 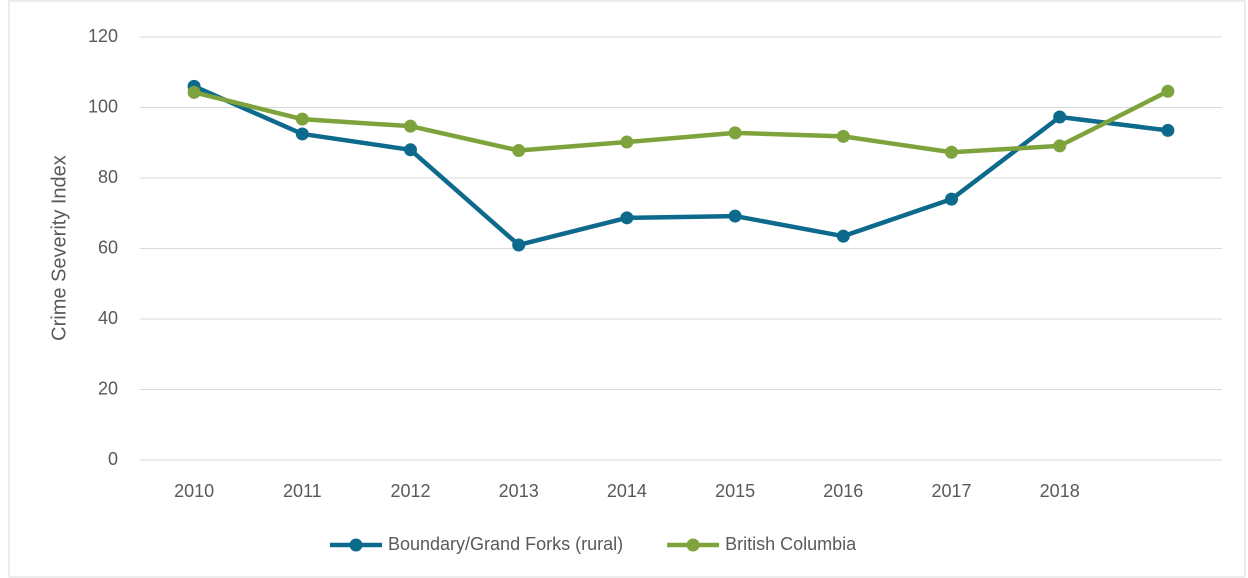 I want to click on x-tick-label: 2018, so click(x=1060, y=491).